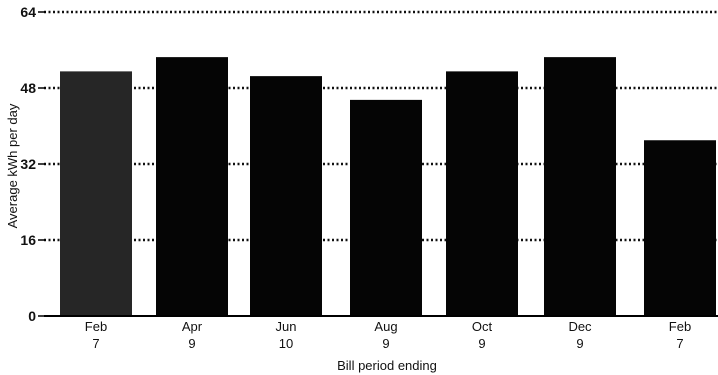 This screenshot has width=718, height=375. What do you see at coordinates (28, 88) in the screenshot?
I see `y-tick-label: 48` at bounding box center [28, 88].